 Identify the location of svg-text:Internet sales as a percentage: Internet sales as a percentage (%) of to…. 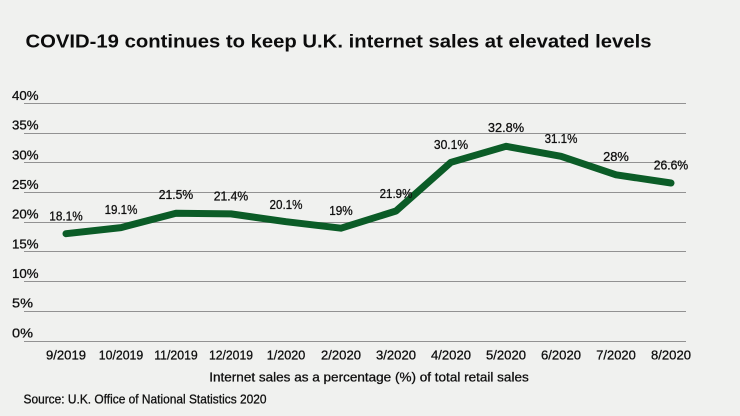
(369, 376).